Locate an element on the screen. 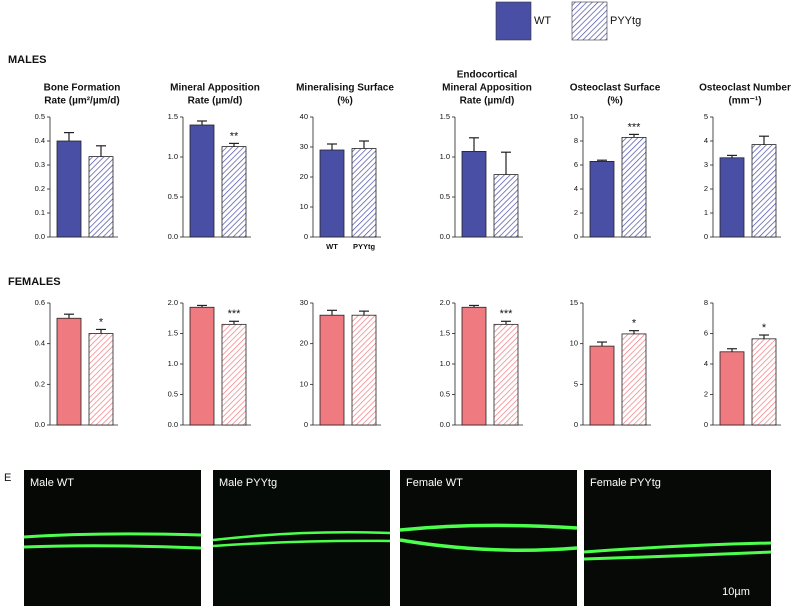 This screenshot has width=797, height=609. chart-title: Osteoclast Surface is located at coordinates (615, 88).